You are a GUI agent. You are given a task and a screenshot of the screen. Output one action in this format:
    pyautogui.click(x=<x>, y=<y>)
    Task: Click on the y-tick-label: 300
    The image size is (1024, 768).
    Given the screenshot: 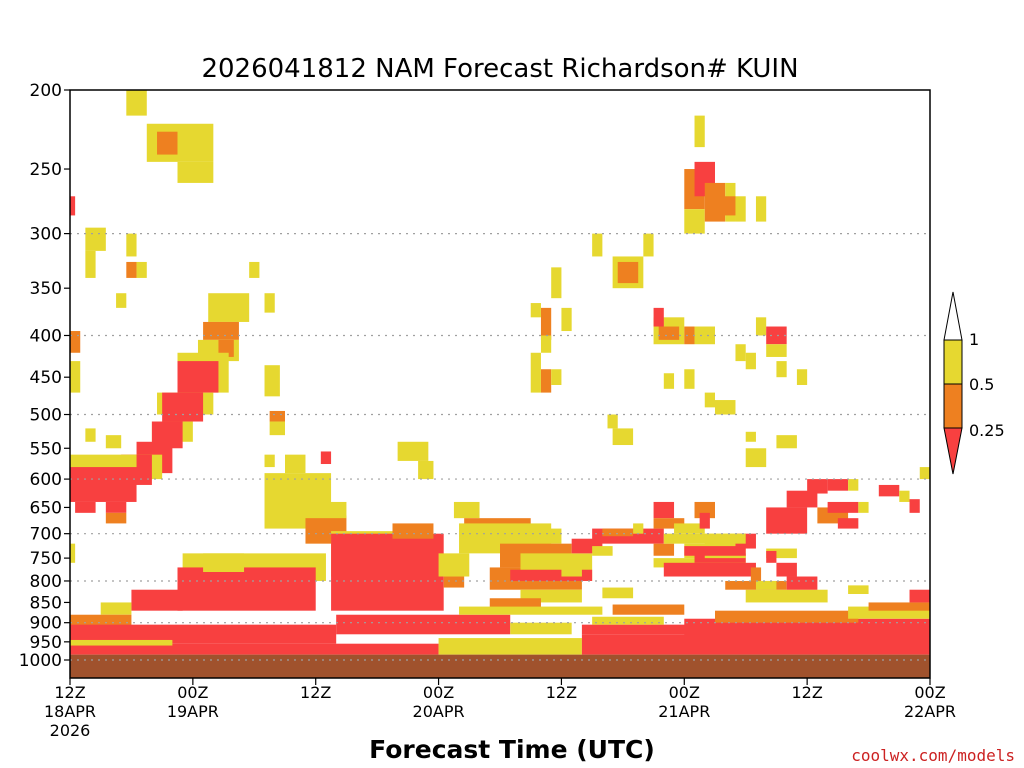 What is the action you would take?
    pyautogui.click(x=46, y=235)
    